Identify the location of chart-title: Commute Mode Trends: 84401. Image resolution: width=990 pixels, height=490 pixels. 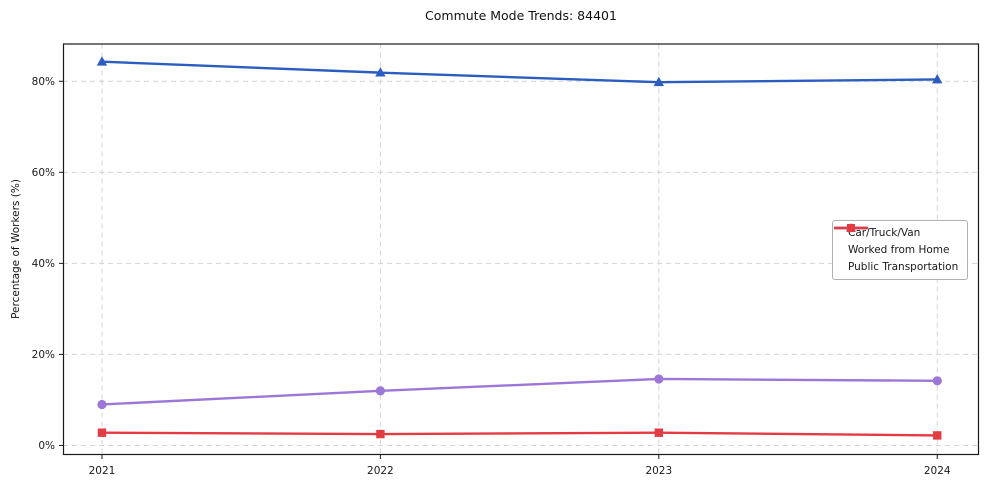
(521, 15).